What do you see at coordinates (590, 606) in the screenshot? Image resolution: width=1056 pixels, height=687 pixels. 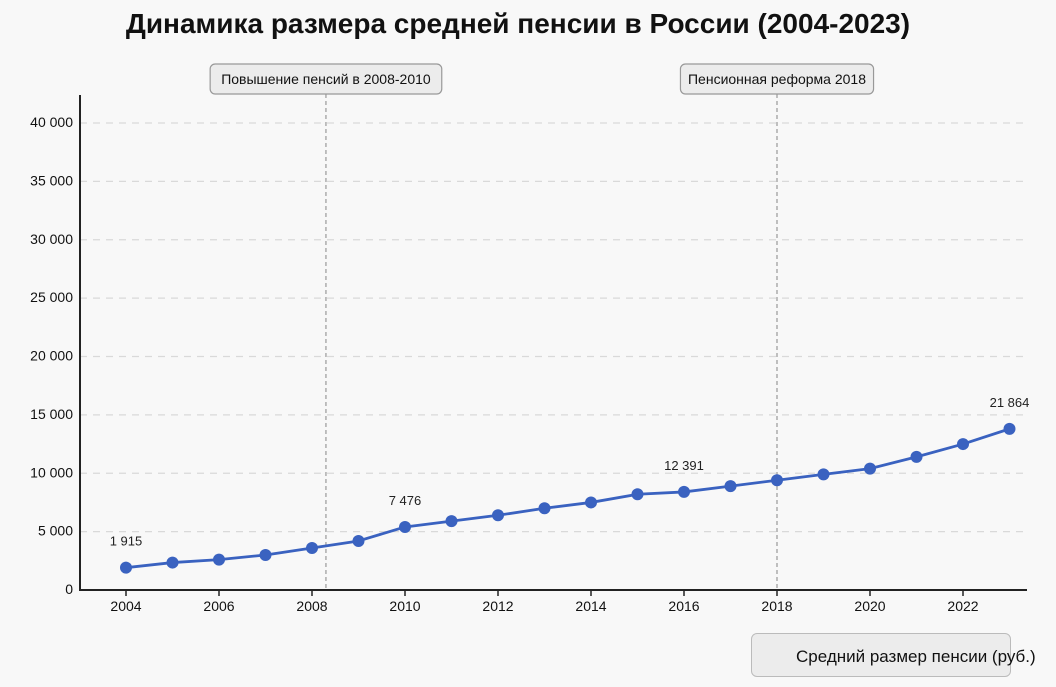 I see `x-tick-label: 2014` at bounding box center [590, 606].